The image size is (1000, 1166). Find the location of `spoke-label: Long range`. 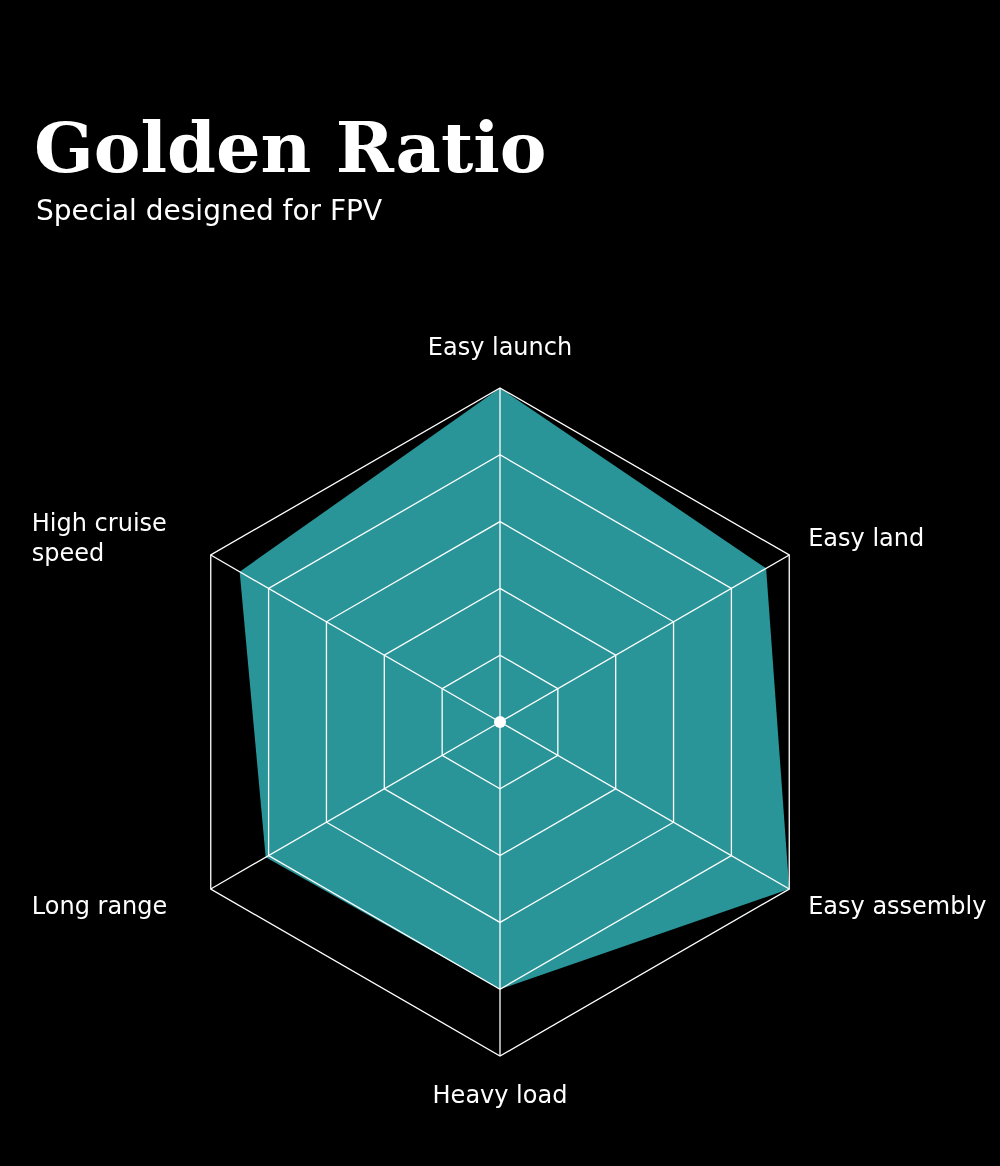

spoke-label: Long range is located at coordinates (99, 905).